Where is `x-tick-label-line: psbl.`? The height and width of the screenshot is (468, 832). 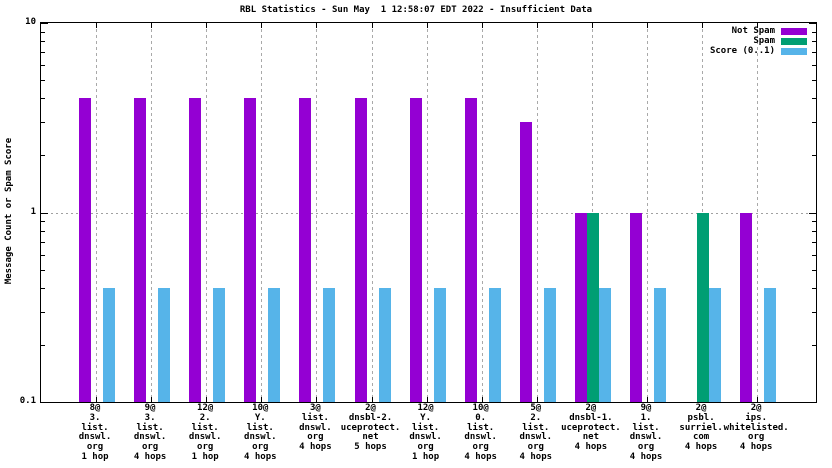 x-tick-label-line: psbl. is located at coordinates (701, 417).